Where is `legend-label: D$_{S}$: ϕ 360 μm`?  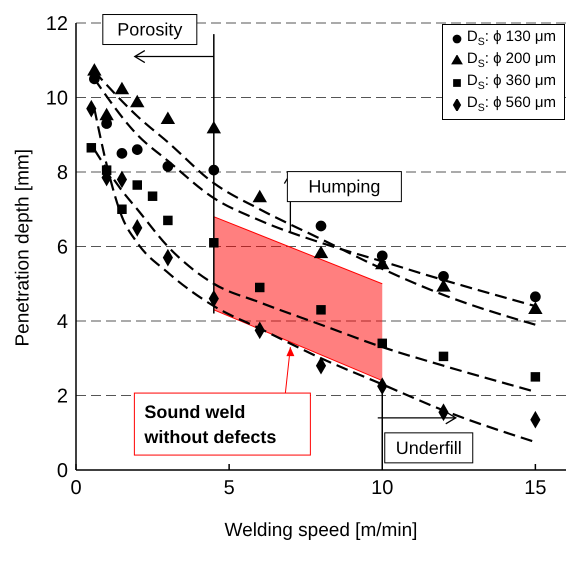 legend-label: D$_{S}$: ϕ 360 μm is located at coordinates (511, 82).